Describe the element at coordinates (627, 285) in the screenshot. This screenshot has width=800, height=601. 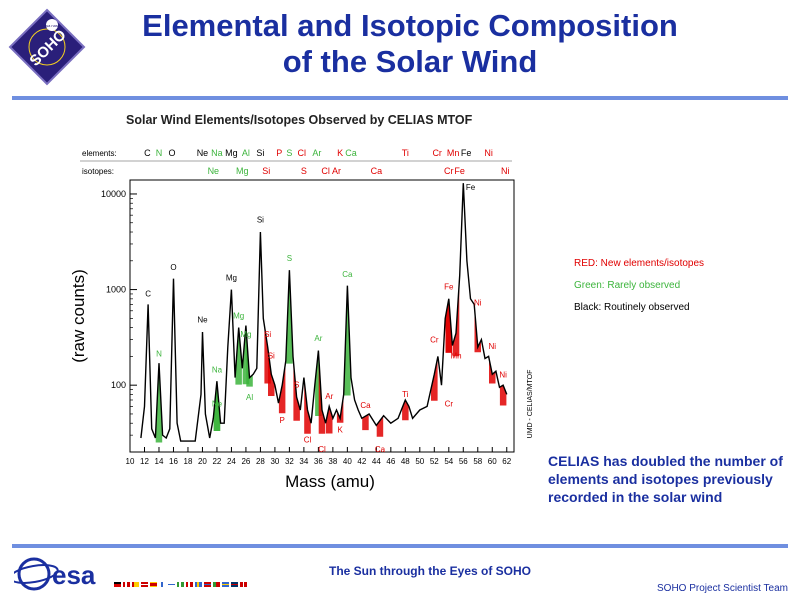
I see `legend-green: Green: Rarely observed` at that location.